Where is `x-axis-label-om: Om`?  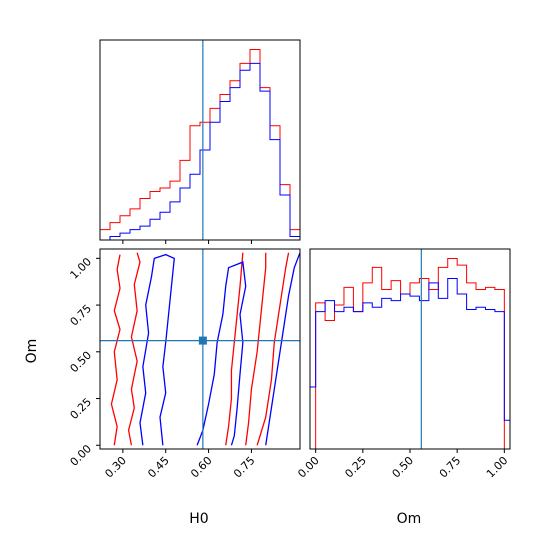 x-axis-label-om: Om is located at coordinates (409, 519).